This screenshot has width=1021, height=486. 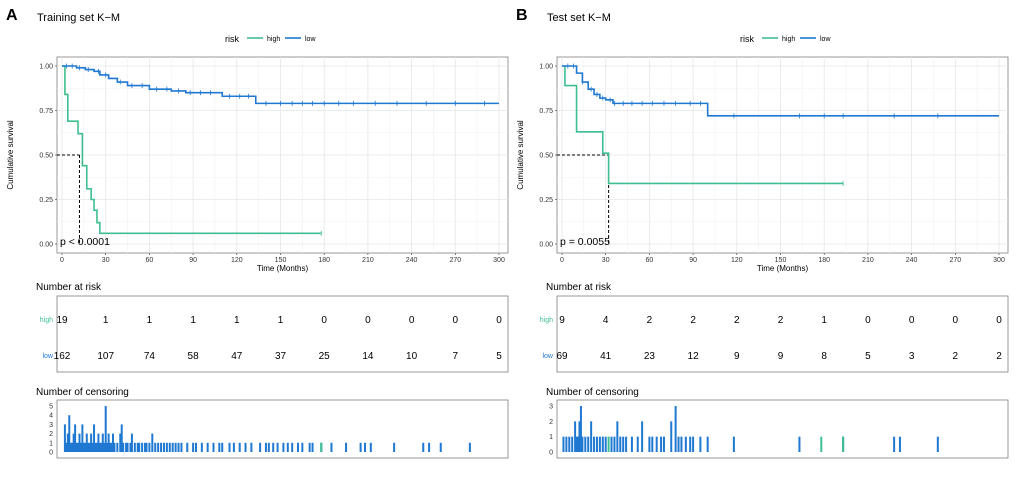 I want to click on risk-cell: 23, so click(x=650, y=356).